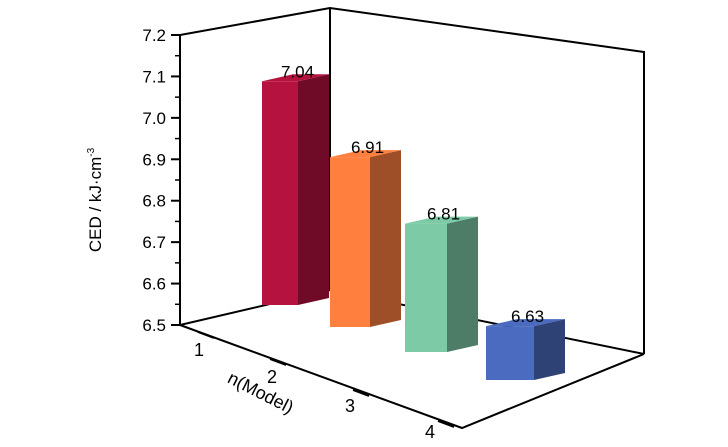 The height and width of the screenshot is (447, 728). I want to click on x-tick-label: 1, so click(199, 350).